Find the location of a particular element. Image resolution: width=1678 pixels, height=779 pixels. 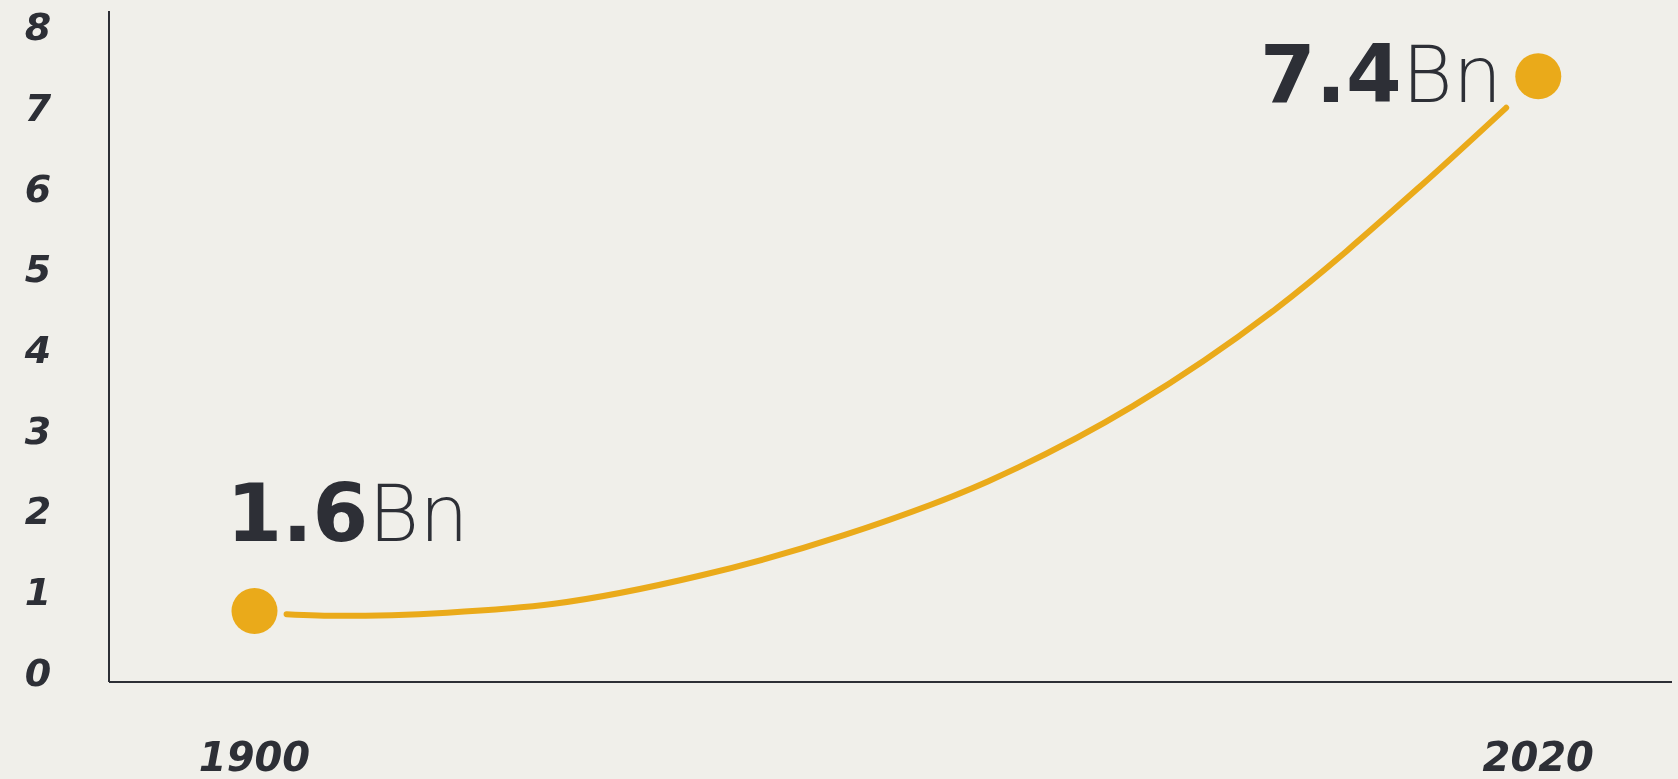

y-tick-label: 0 is located at coordinates (38, 672).